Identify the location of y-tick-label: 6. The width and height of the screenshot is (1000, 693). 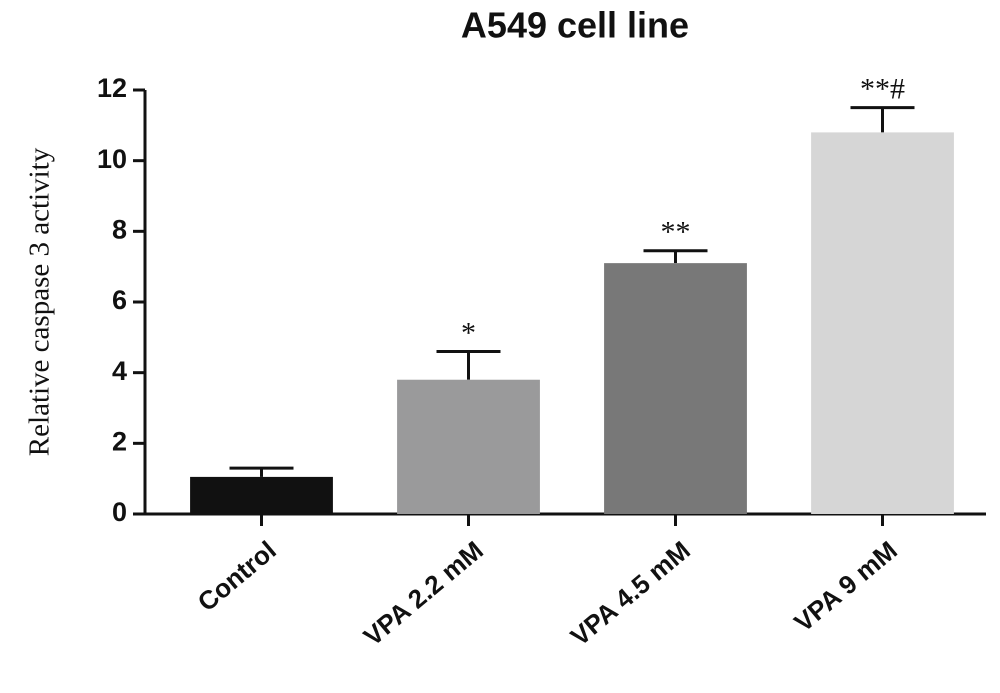
(119, 300).